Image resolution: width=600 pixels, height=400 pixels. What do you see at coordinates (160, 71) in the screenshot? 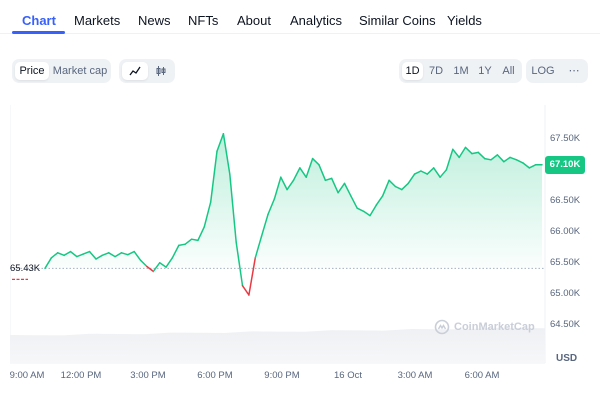
I see `candlestick-icon` at bounding box center [160, 71].